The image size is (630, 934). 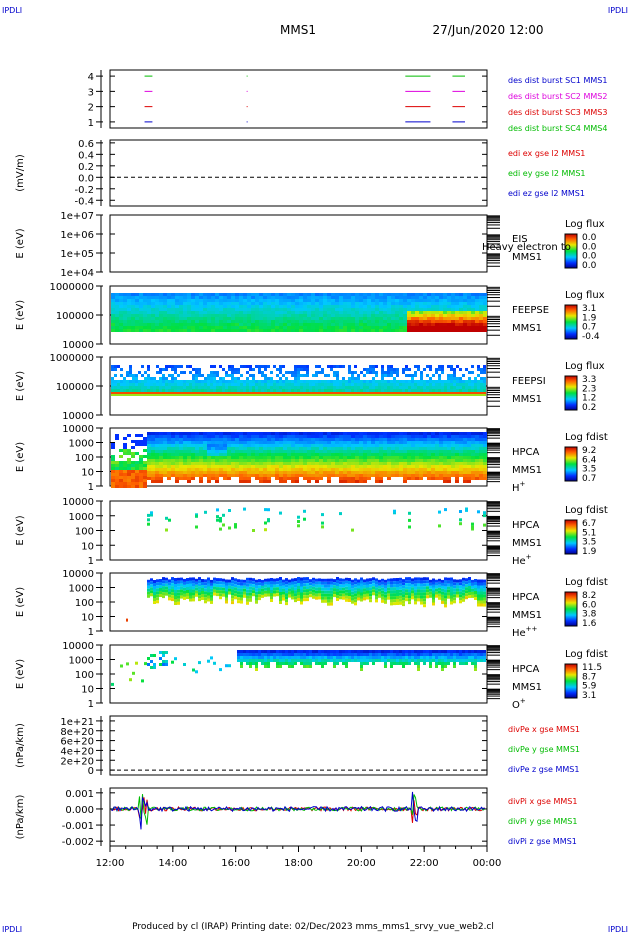 What do you see at coordinates (20, 173) in the screenshot?
I see `y-axis-label: (mV/m)` at bounding box center [20, 173].